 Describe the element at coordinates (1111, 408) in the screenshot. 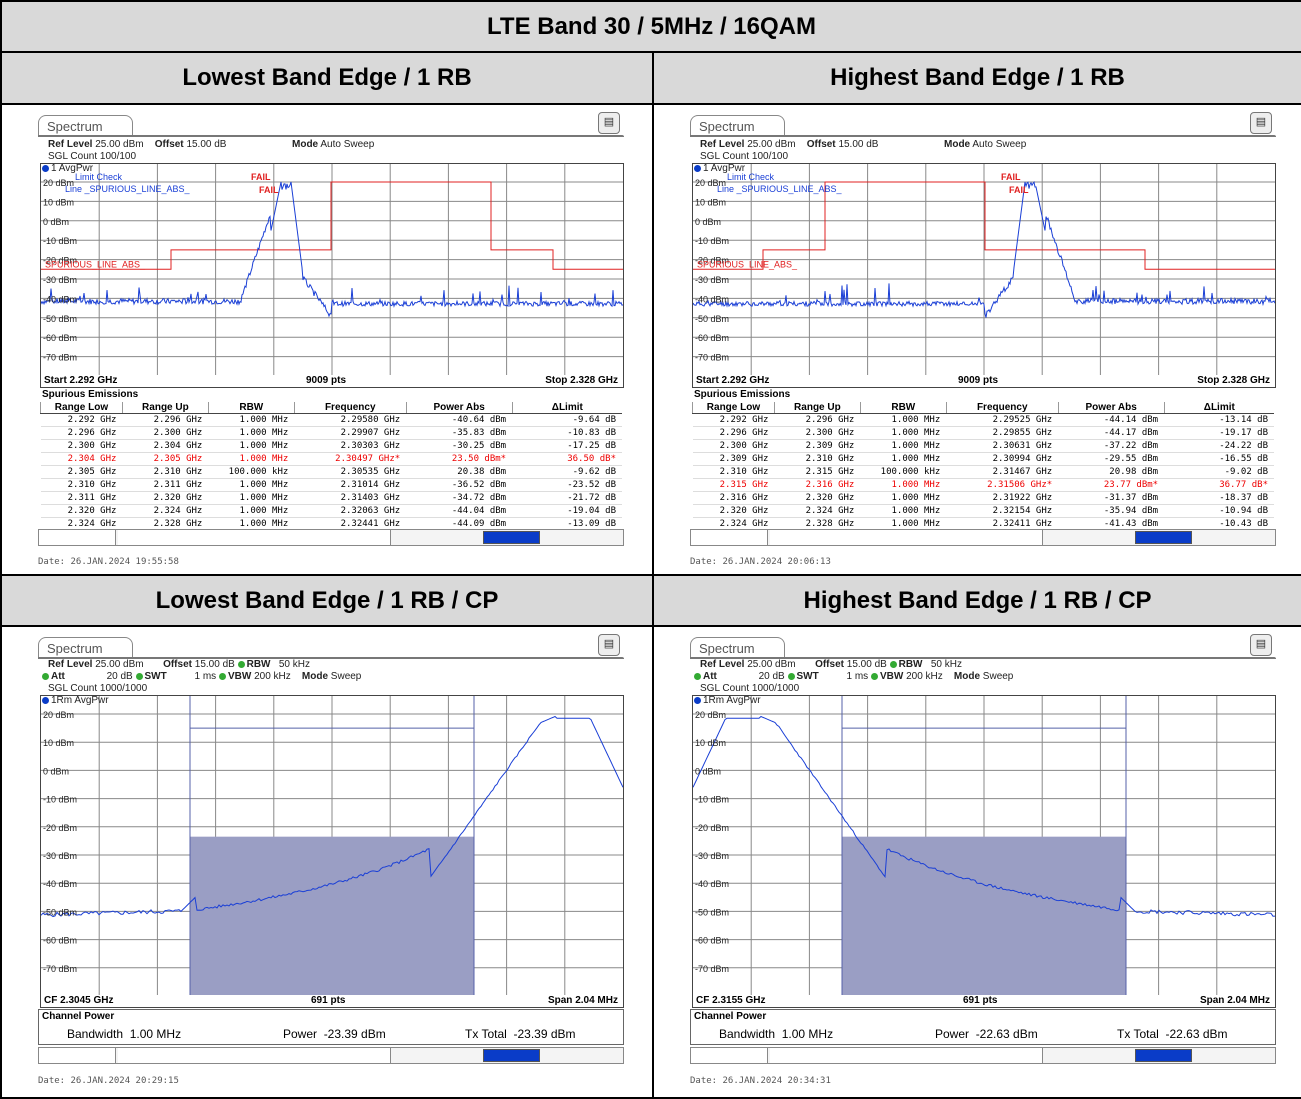

I see `col-header: Power Abs` at that location.